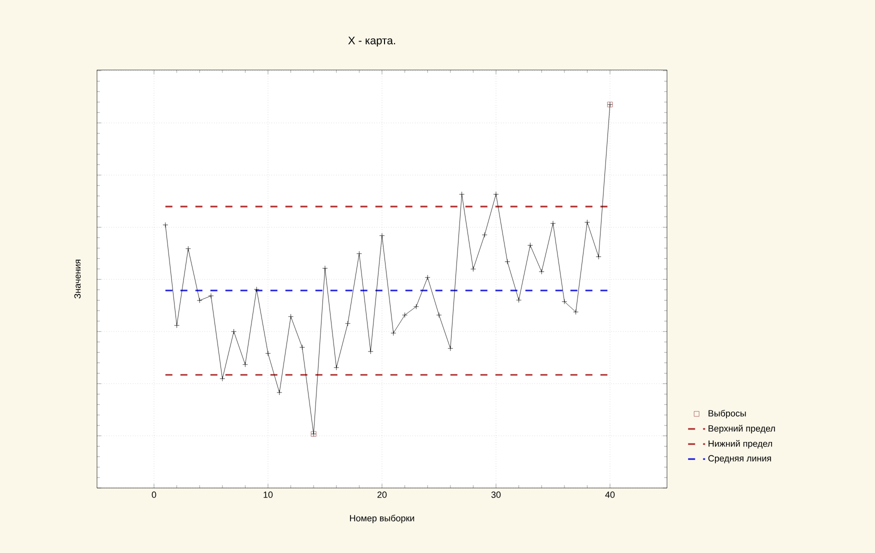 The image size is (875, 553). I want to click on x-tick-label: 40, so click(610, 495).